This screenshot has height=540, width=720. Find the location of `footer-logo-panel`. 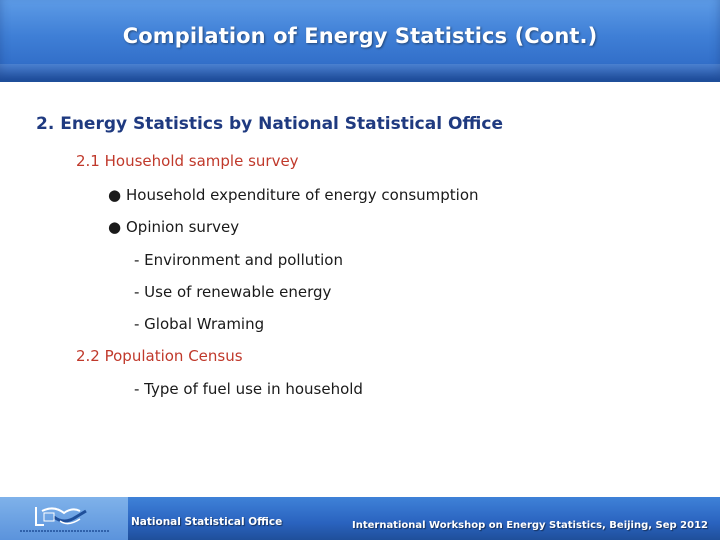

footer-logo-panel is located at coordinates (64, 518).